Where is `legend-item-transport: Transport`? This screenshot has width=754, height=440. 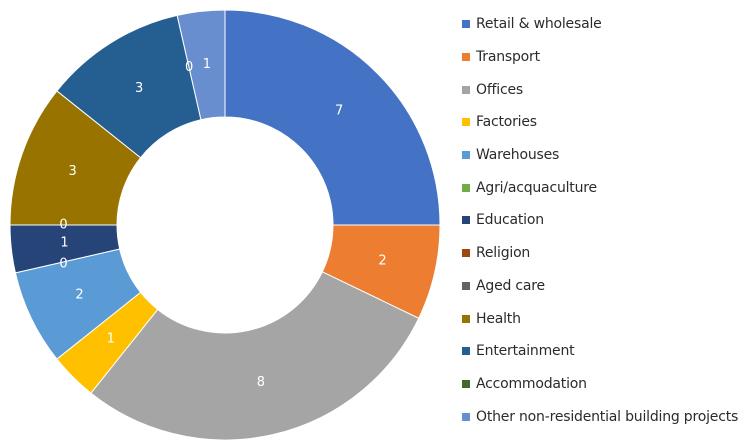
legend-item-transport: Transport is located at coordinates (600, 57).